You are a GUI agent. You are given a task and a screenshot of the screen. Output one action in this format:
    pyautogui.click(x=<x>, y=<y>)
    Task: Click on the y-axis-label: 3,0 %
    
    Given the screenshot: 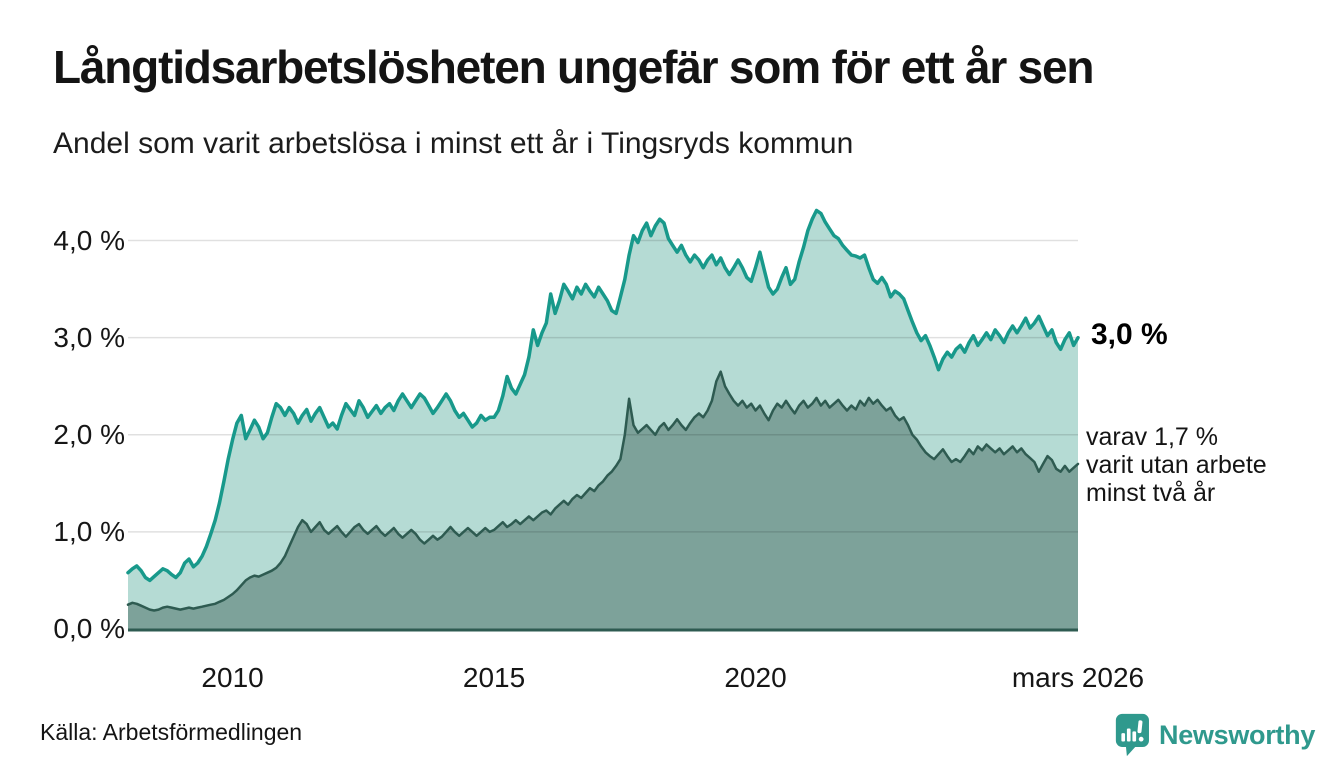 What is the action you would take?
    pyautogui.click(x=89, y=337)
    